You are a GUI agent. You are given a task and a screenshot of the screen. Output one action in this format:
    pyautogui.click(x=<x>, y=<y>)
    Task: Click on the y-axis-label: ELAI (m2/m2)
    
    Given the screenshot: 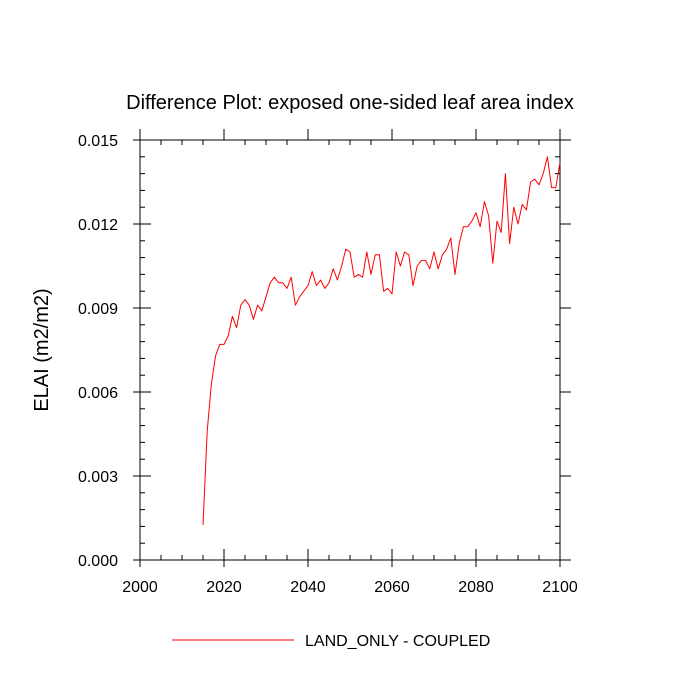 What is the action you would take?
    pyautogui.click(x=42, y=349)
    